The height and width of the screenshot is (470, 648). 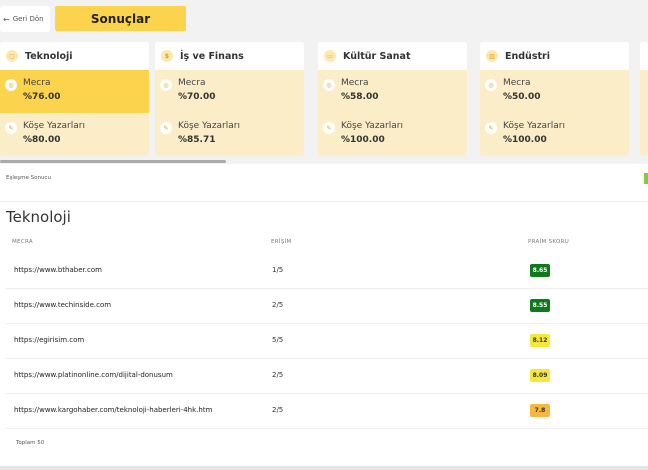 I want to click on status-indicator, so click(x=646, y=178).